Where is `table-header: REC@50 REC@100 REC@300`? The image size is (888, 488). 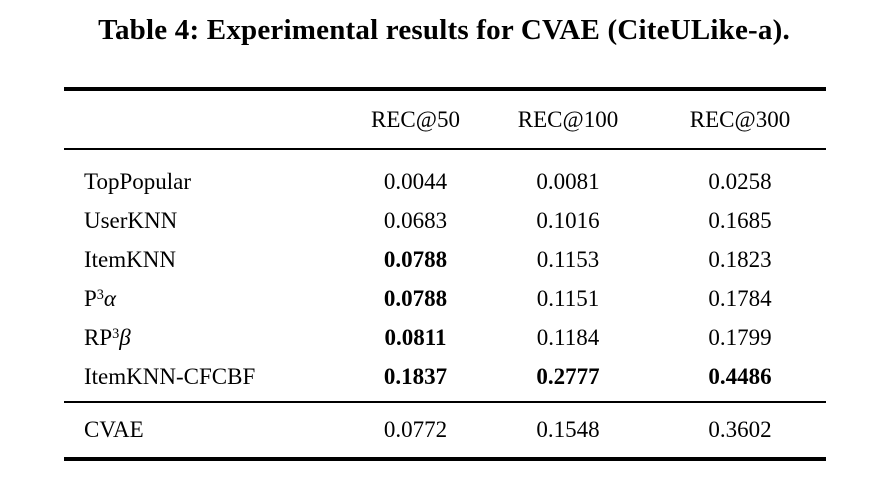
table-header: REC@50 REC@100 REC@300 is located at coordinates (445, 119).